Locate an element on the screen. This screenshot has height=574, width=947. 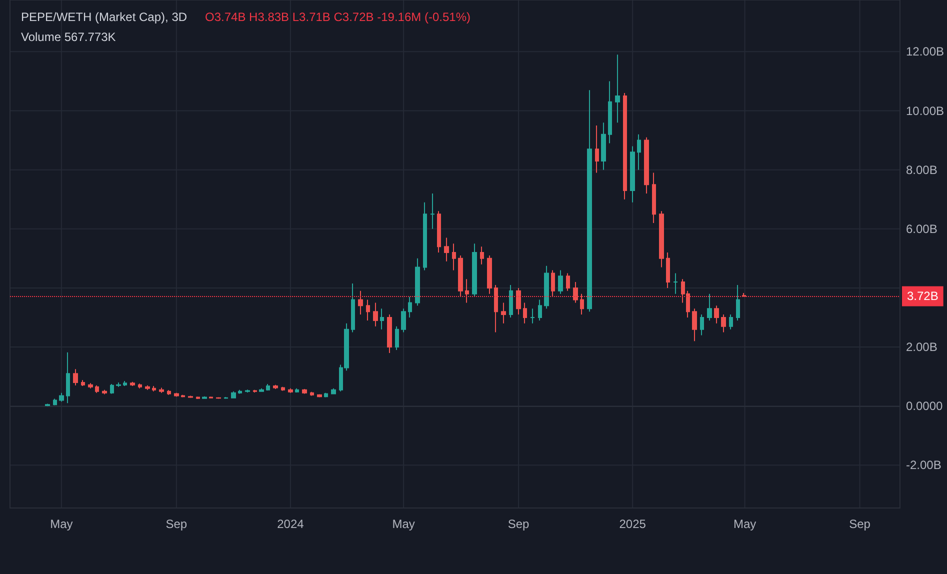
y-tick-label: 12.00B is located at coordinates (925, 51).